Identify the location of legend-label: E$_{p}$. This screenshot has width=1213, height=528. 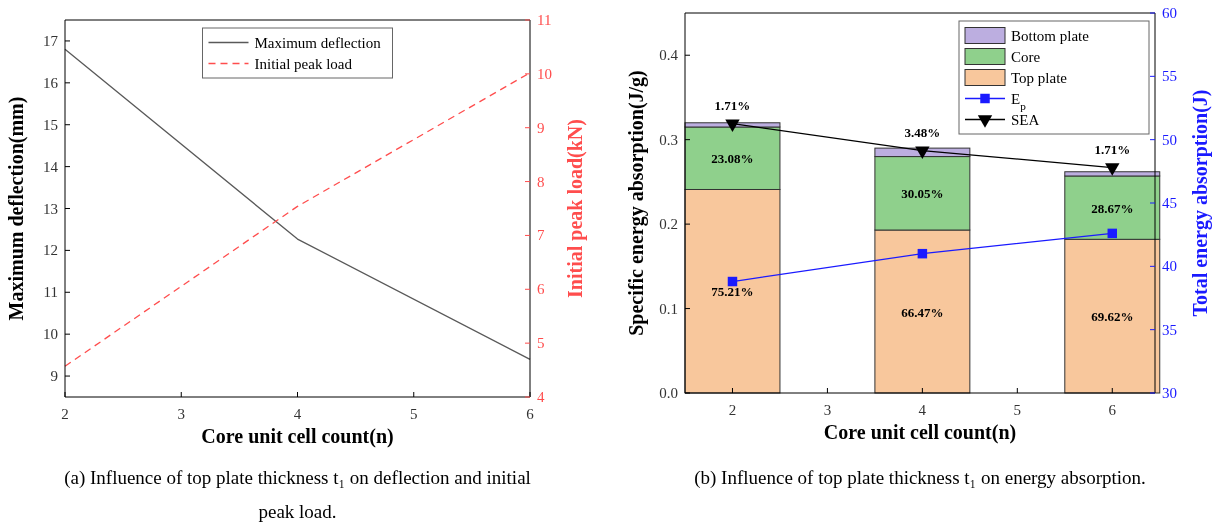
(1019, 101).